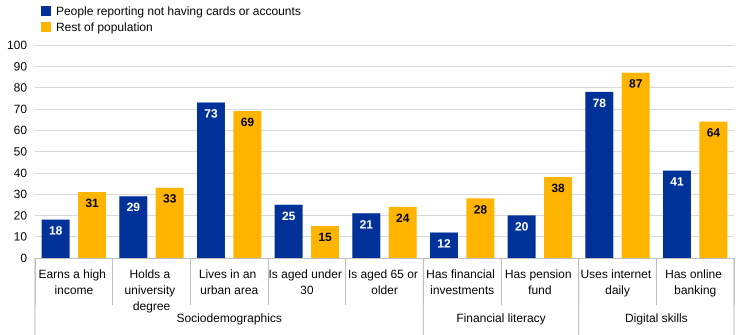  Describe the element at coordinates (695, 282) in the screenshot. I see `x-tick-label: Has online banking` at that location.